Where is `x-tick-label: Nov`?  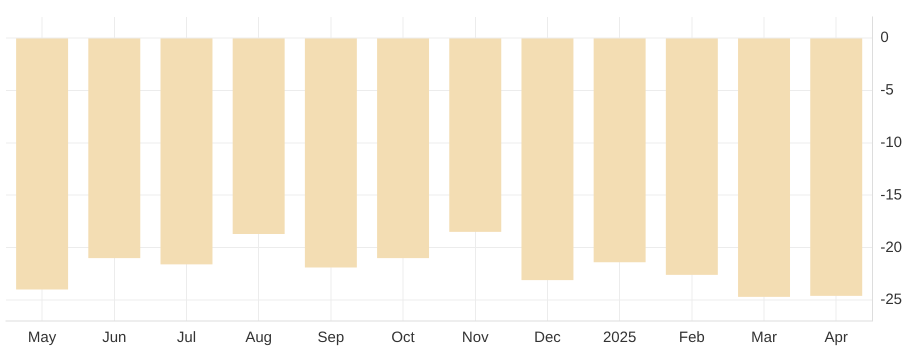
x-tick-label: Nov is located at coordinates (476, 337).